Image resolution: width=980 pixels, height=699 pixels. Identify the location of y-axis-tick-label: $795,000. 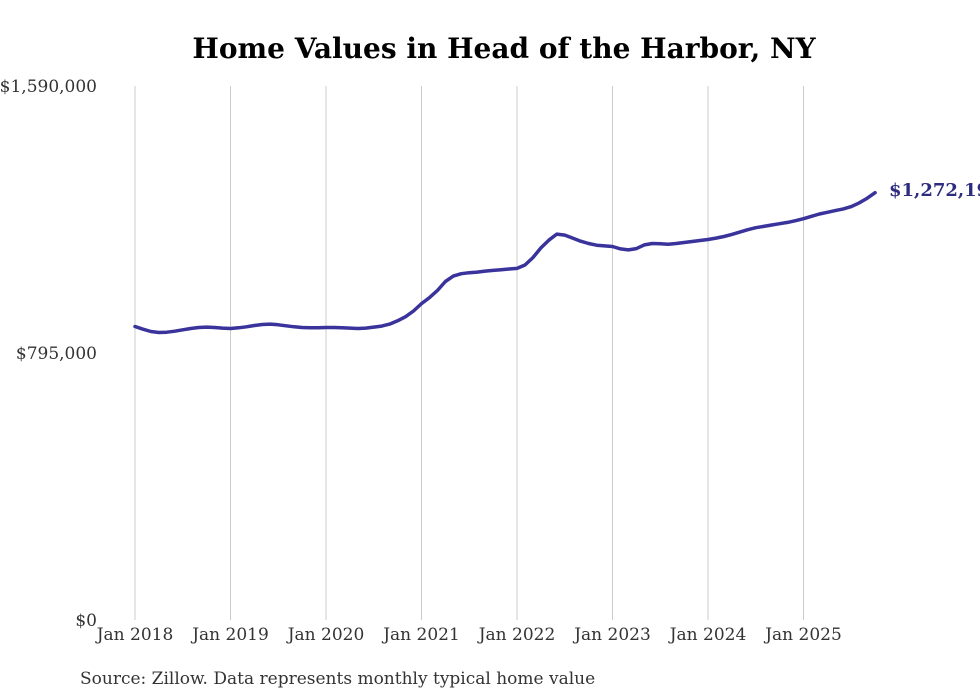
(56, 354).